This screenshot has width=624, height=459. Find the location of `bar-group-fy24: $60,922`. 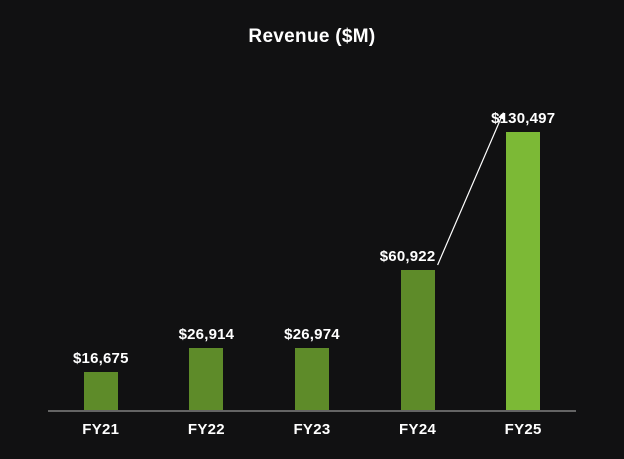

bar-group-fy24: $60,922 is located at coordinates (418, 260).